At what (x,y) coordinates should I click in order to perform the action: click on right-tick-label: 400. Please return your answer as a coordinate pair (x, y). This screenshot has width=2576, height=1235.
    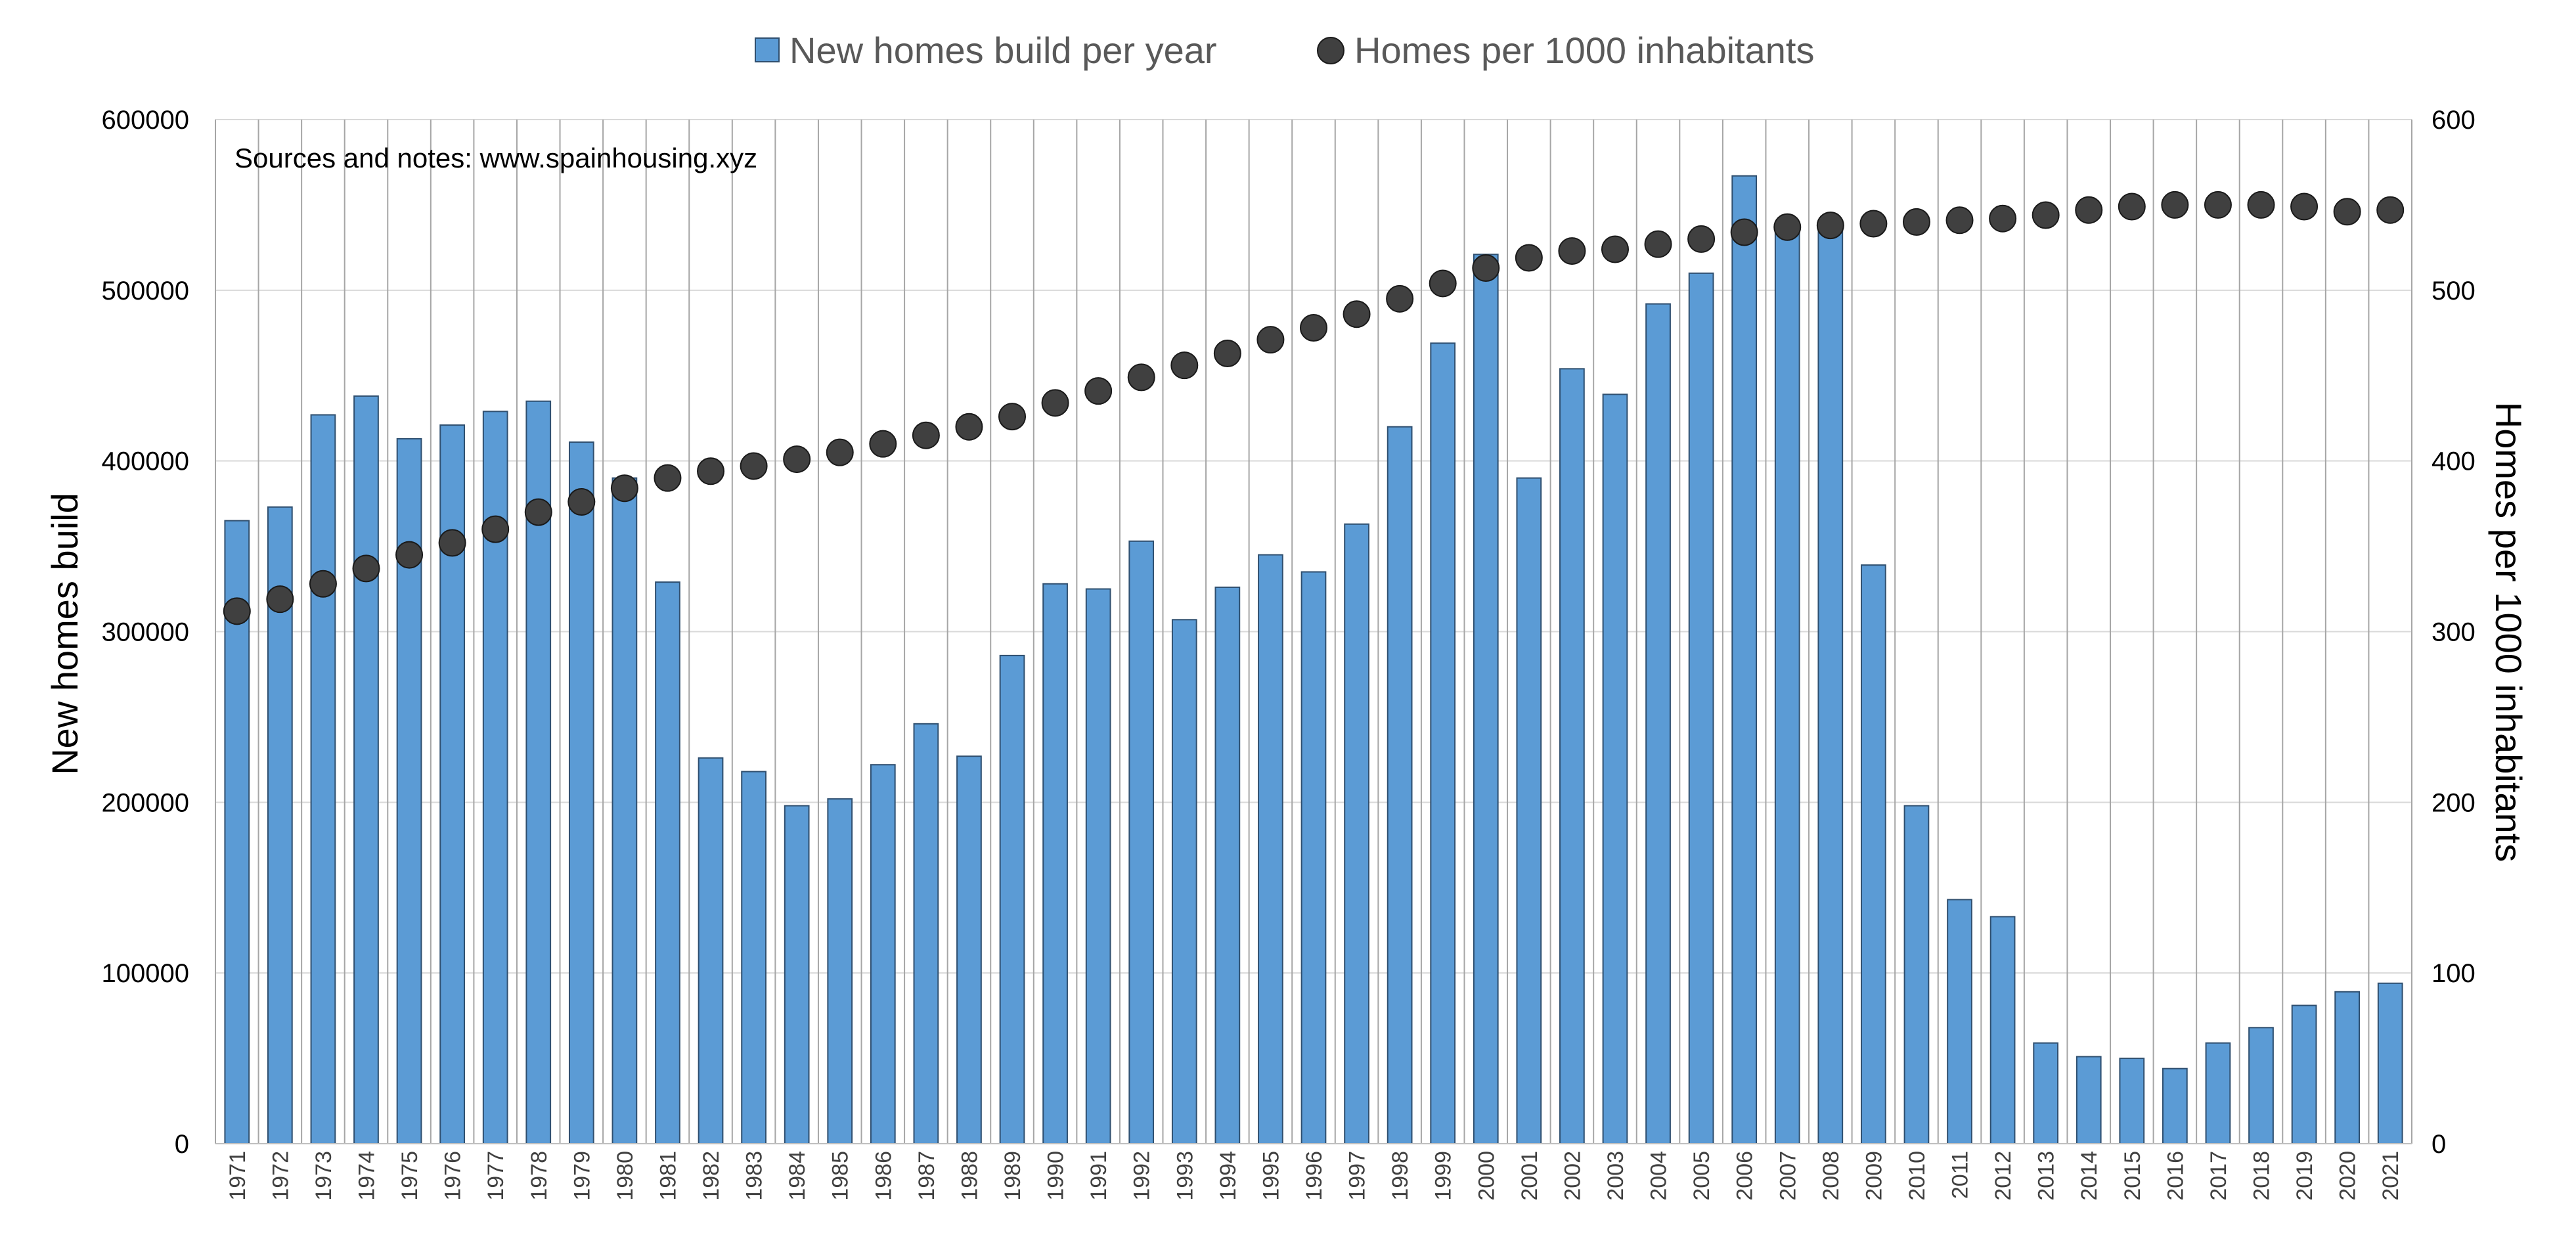
    Looking at the image, I should click on (2454, 461).